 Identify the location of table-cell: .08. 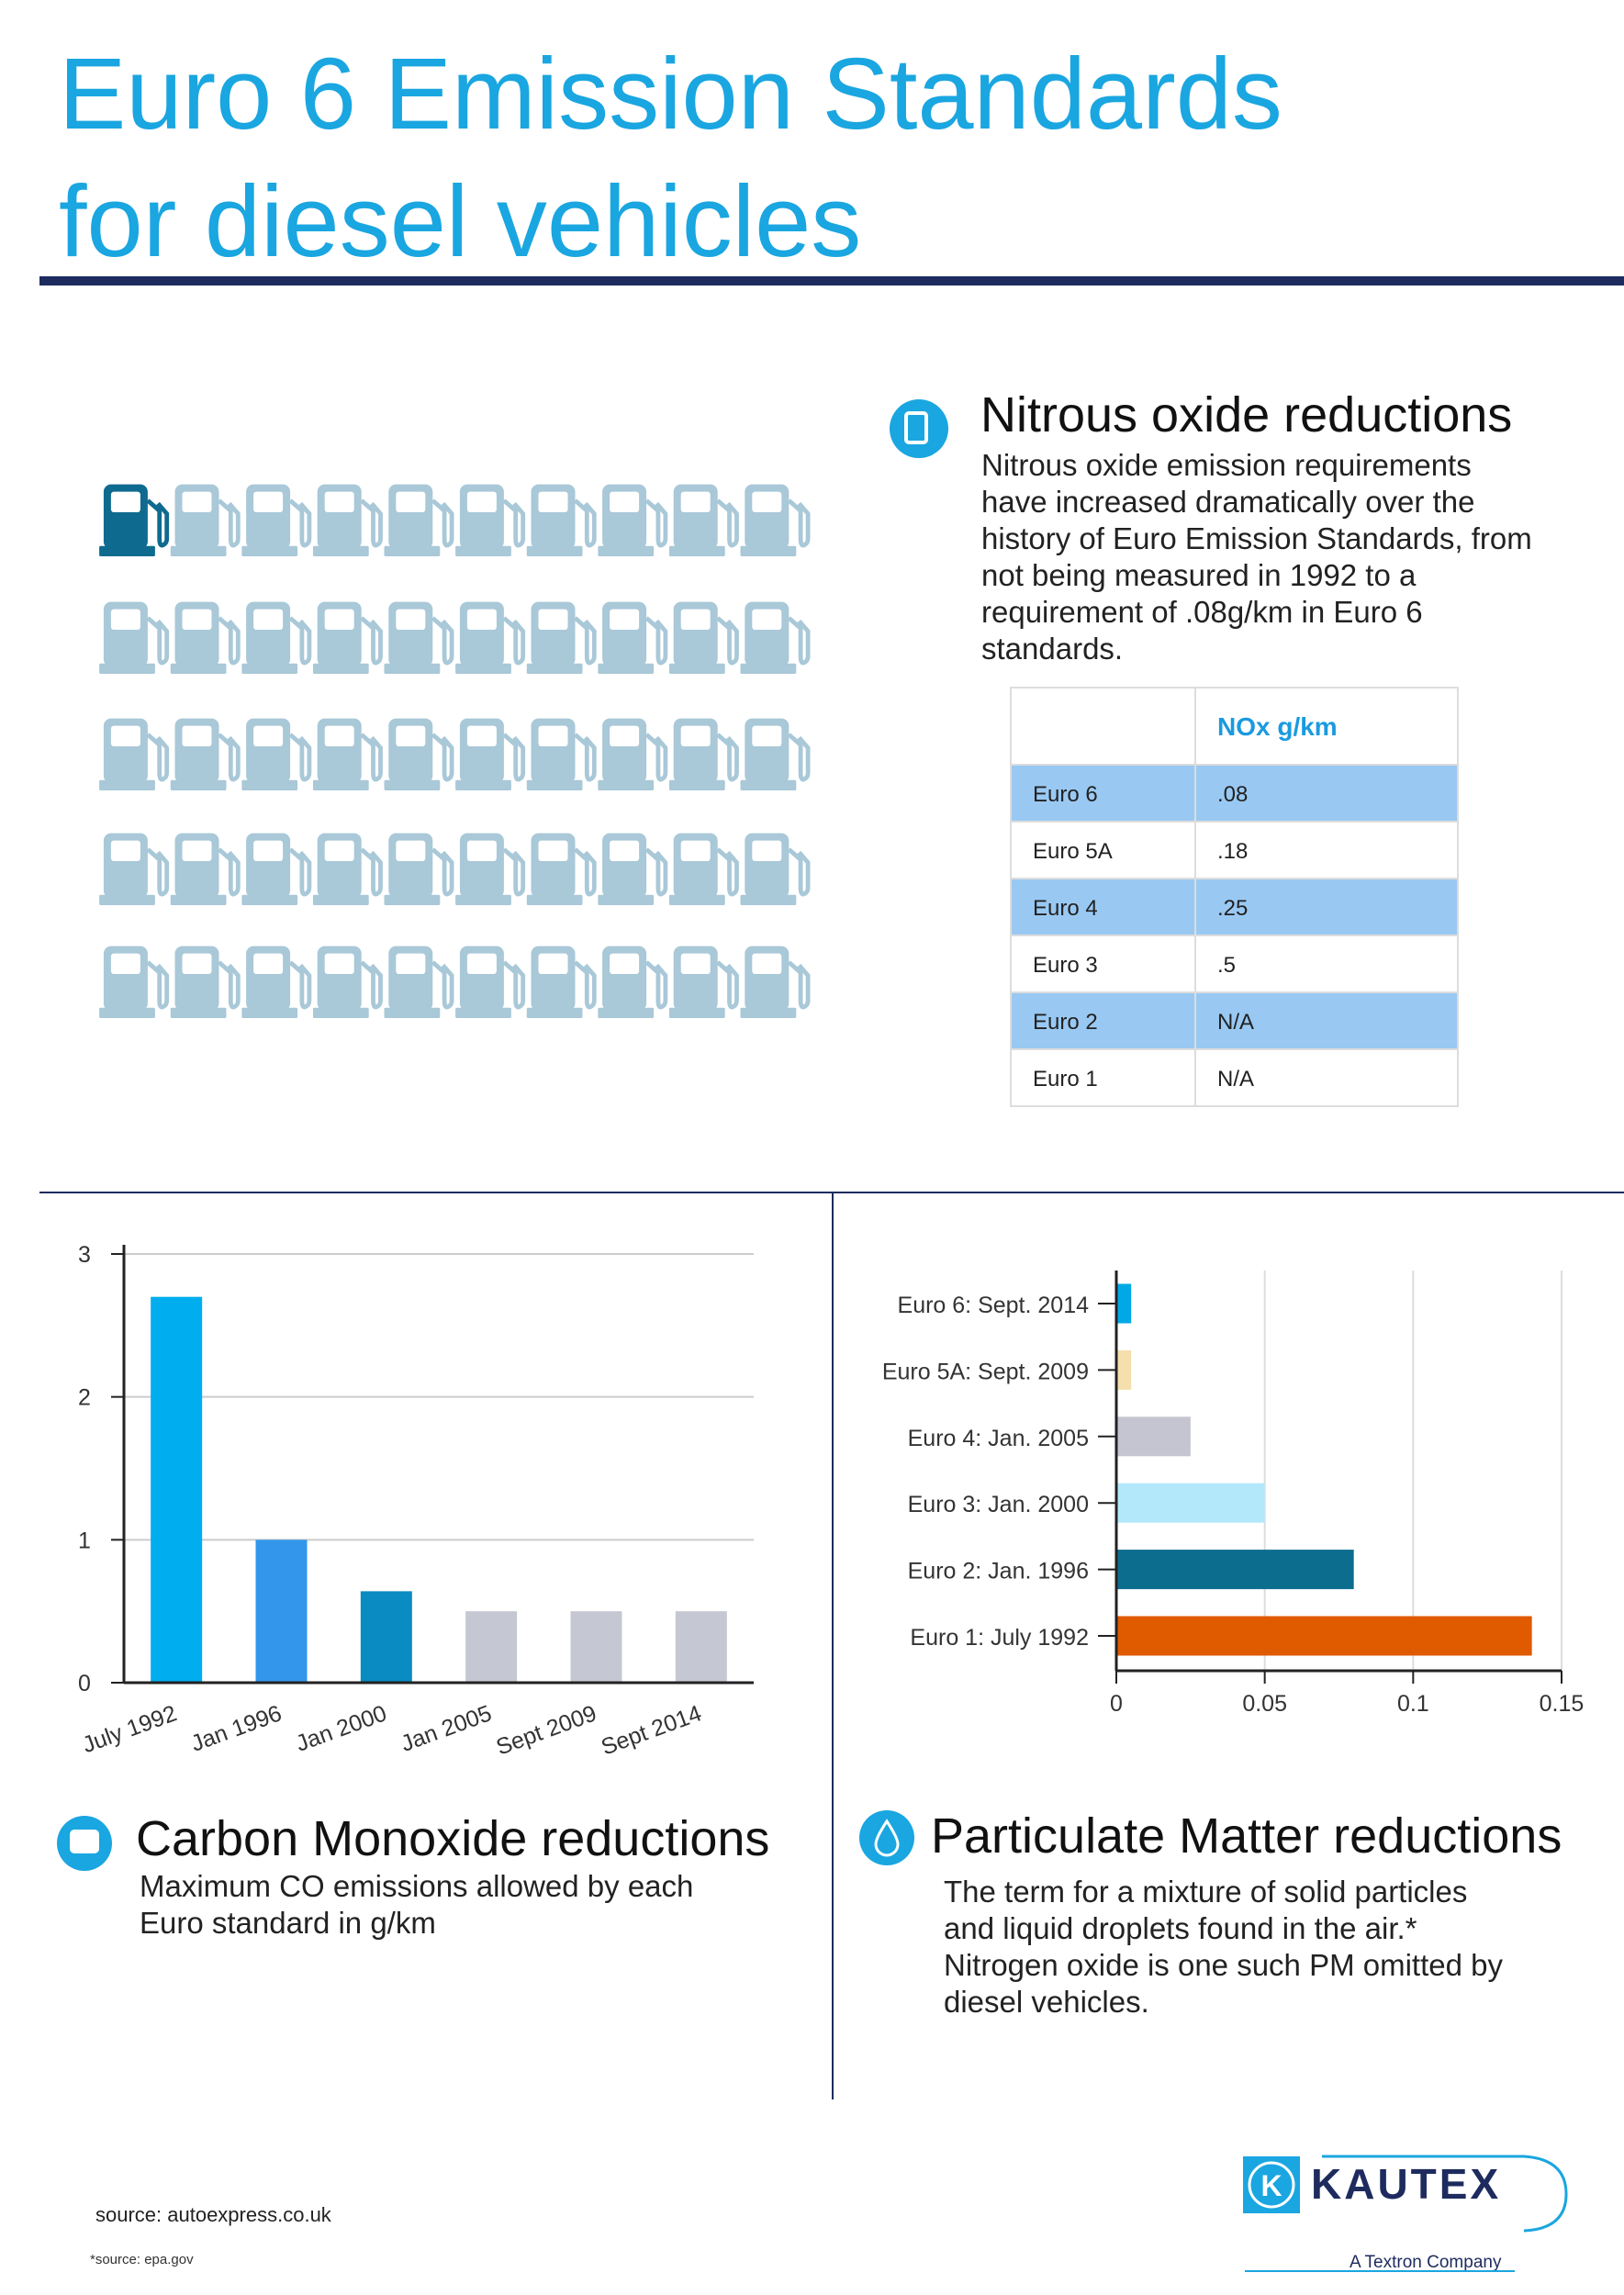
(1232, 794).